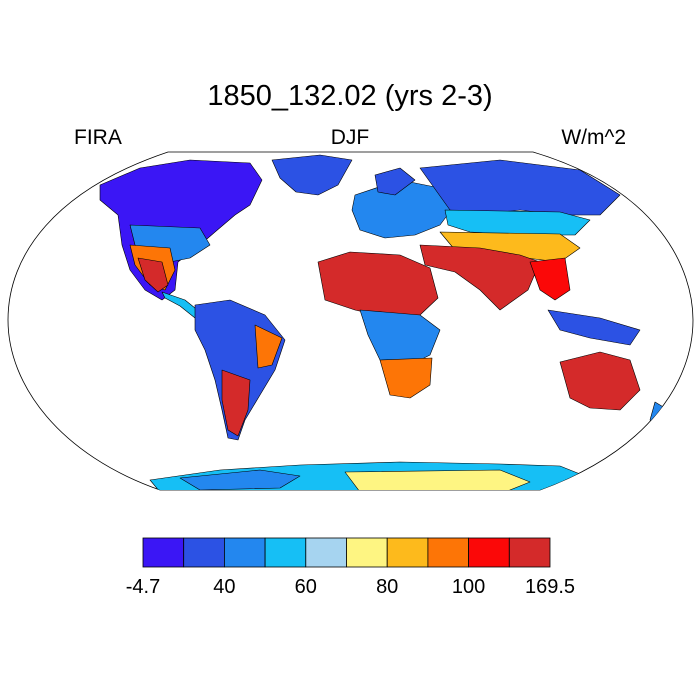  Describe the element at coordinates (153, 275) in the screenshot. I see `mexico` at that location.